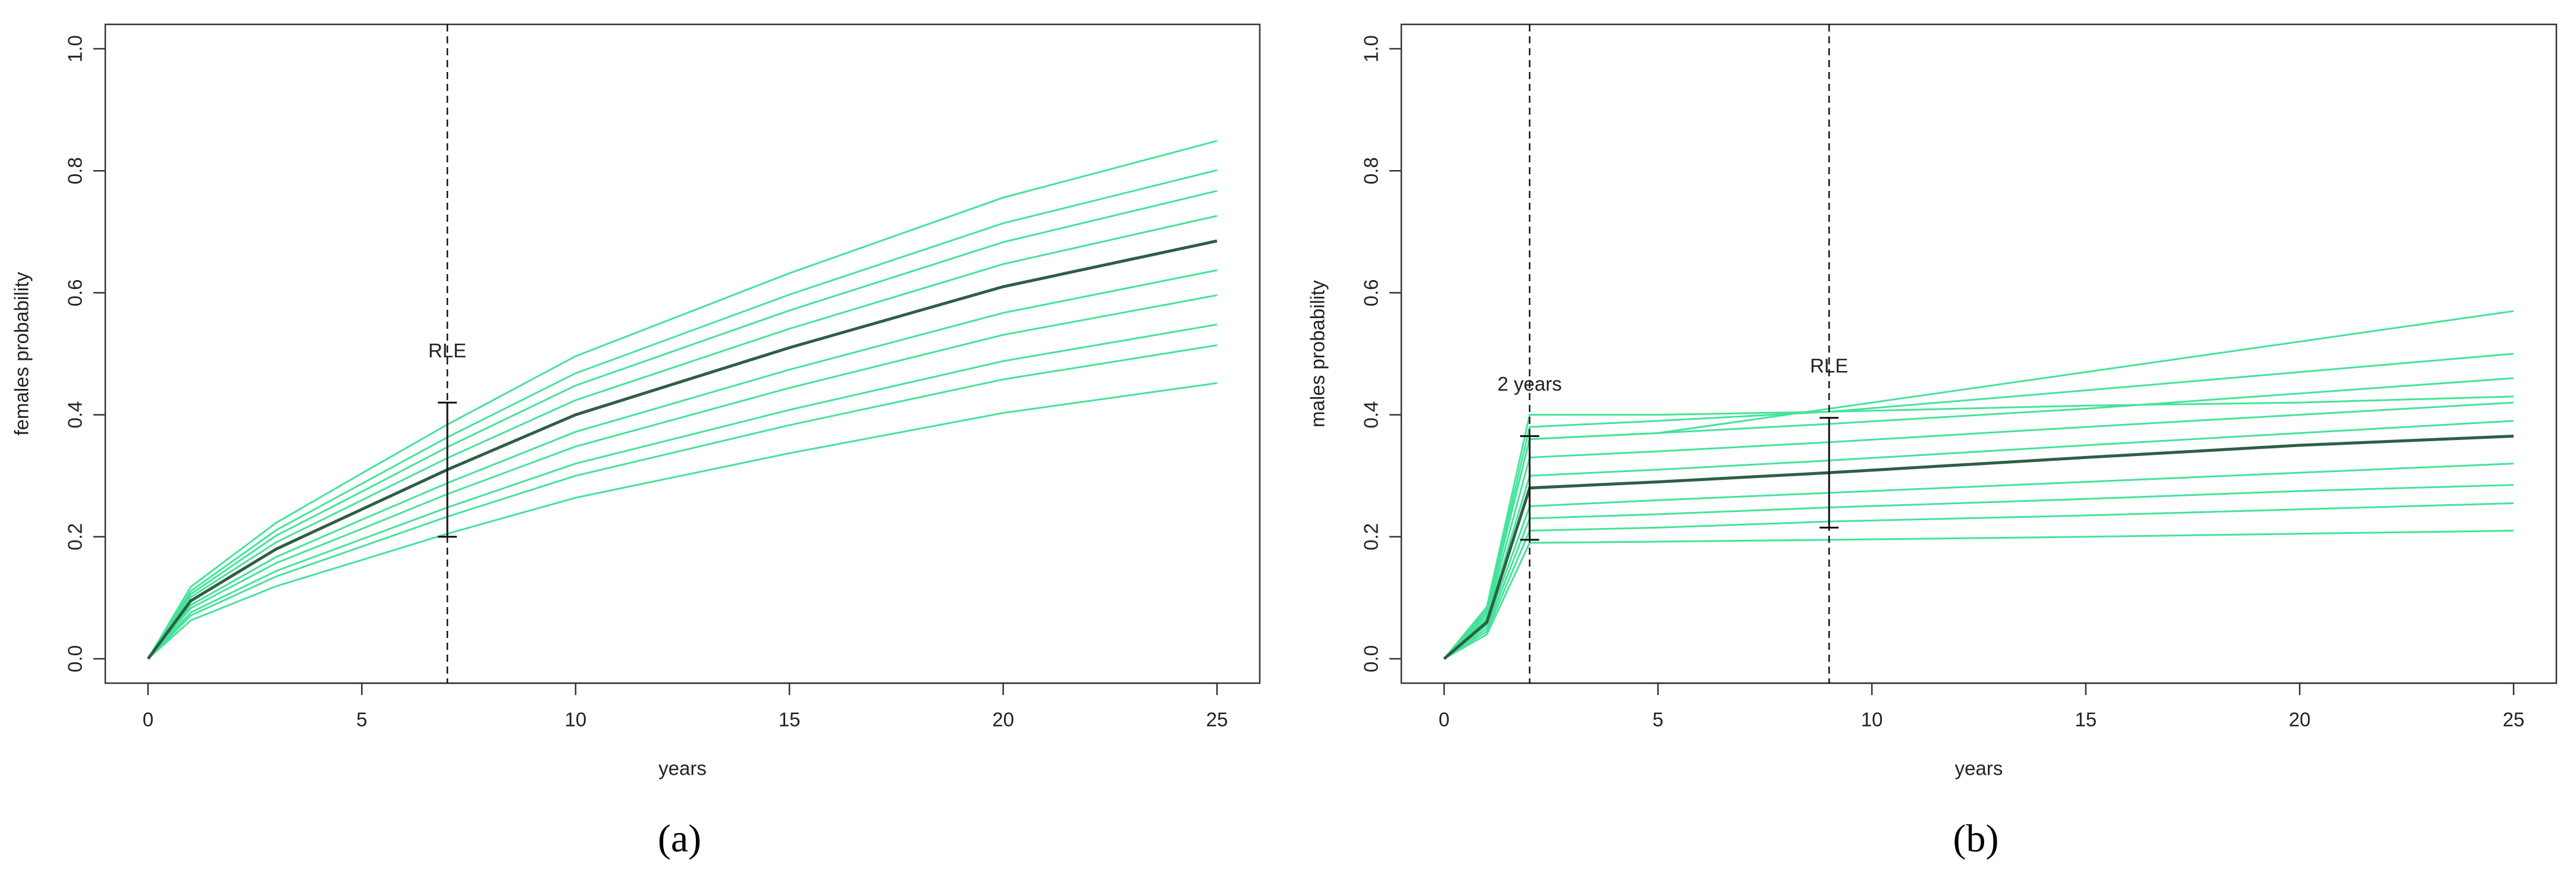  I want to click on y-axis-label: males probability, so click(1318, 354).